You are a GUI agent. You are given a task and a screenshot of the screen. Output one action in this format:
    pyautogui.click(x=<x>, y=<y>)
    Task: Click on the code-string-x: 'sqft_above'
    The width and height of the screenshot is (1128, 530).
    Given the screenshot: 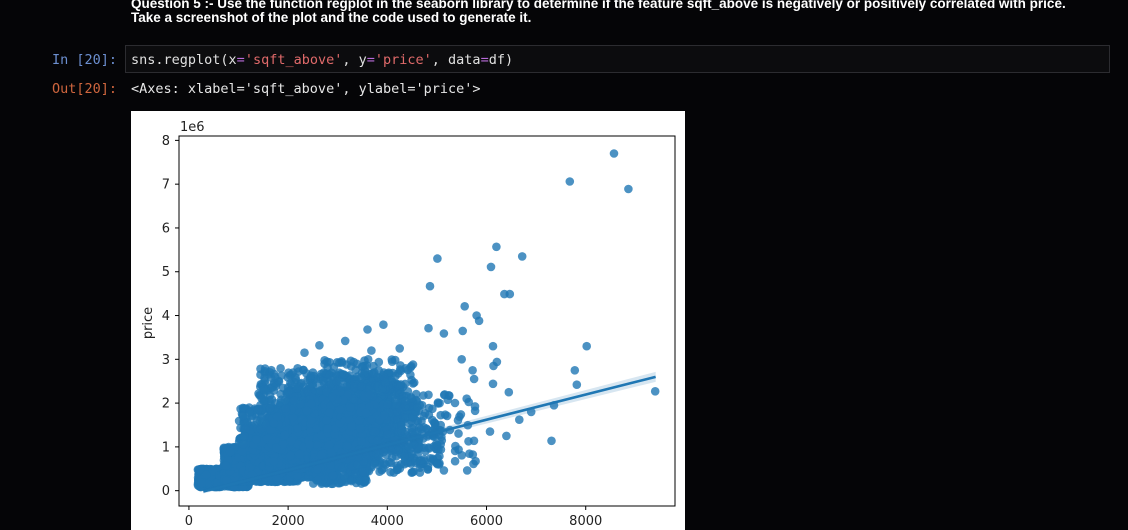 What is the action you would take?
    pyautogui.click(x=293, y=60)
    